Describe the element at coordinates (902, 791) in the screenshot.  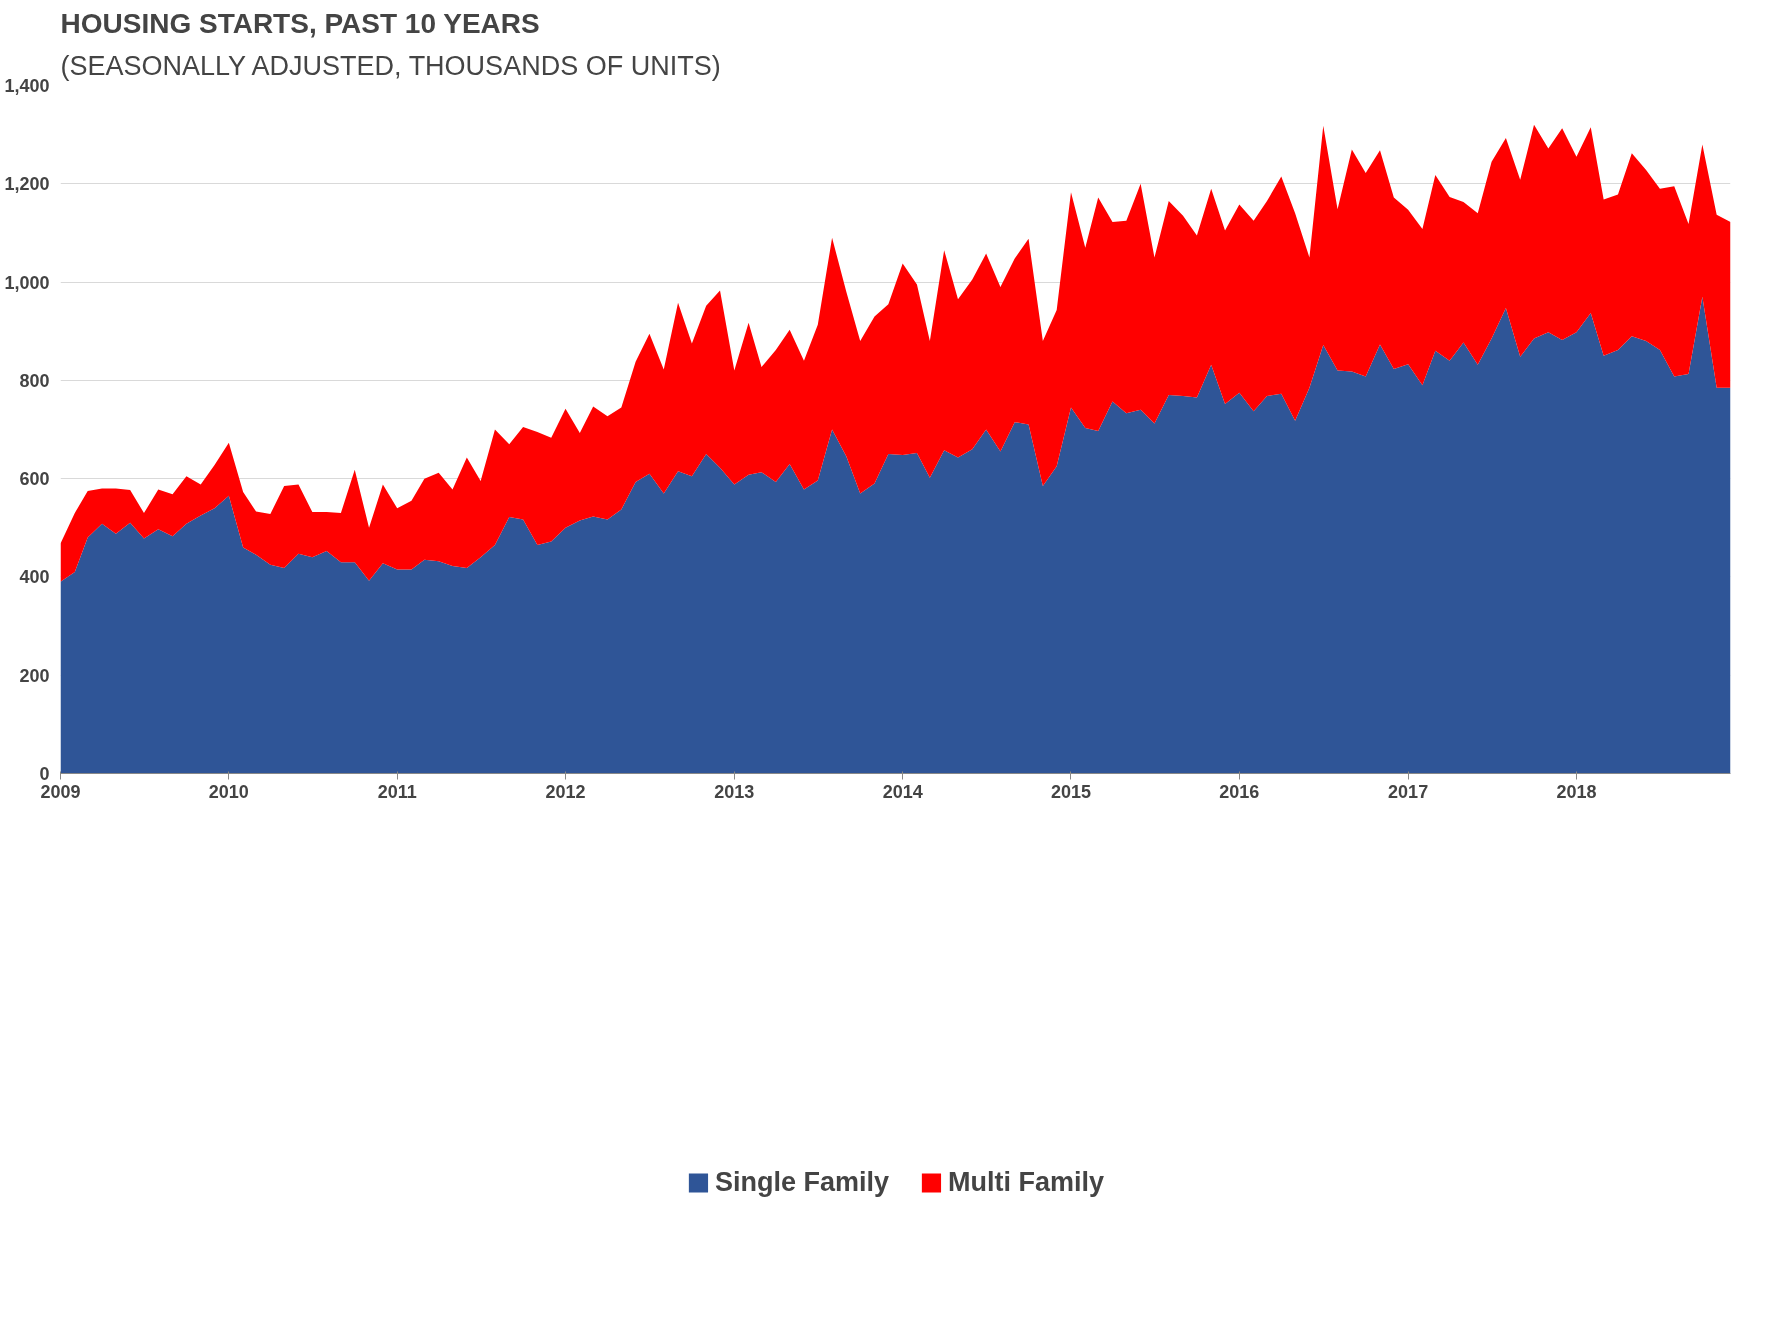
I see `x-tick-label: 2014` at that location.